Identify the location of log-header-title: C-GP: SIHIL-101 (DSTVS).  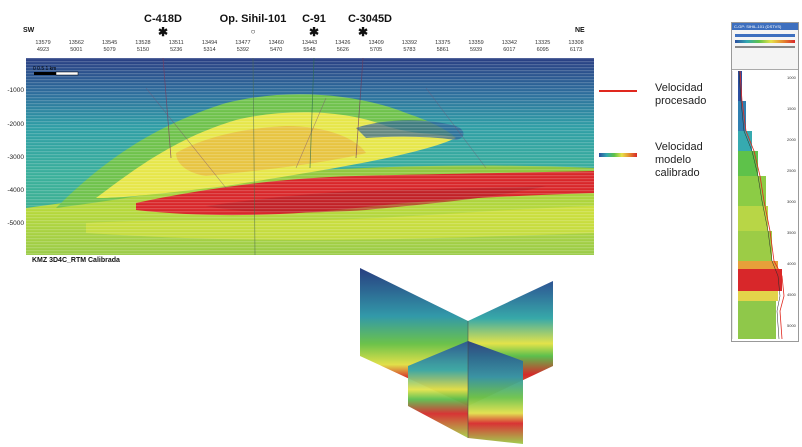
(765, 26).